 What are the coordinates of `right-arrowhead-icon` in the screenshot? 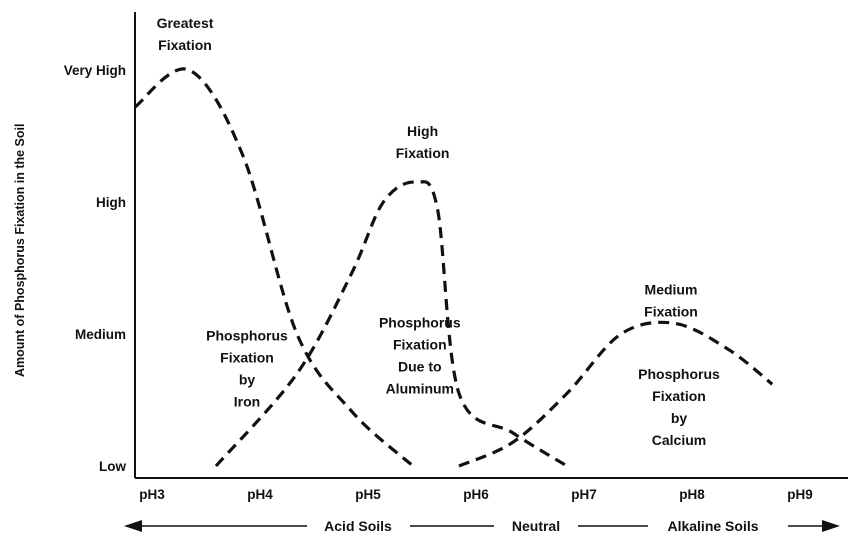 It's located at (831, 526).